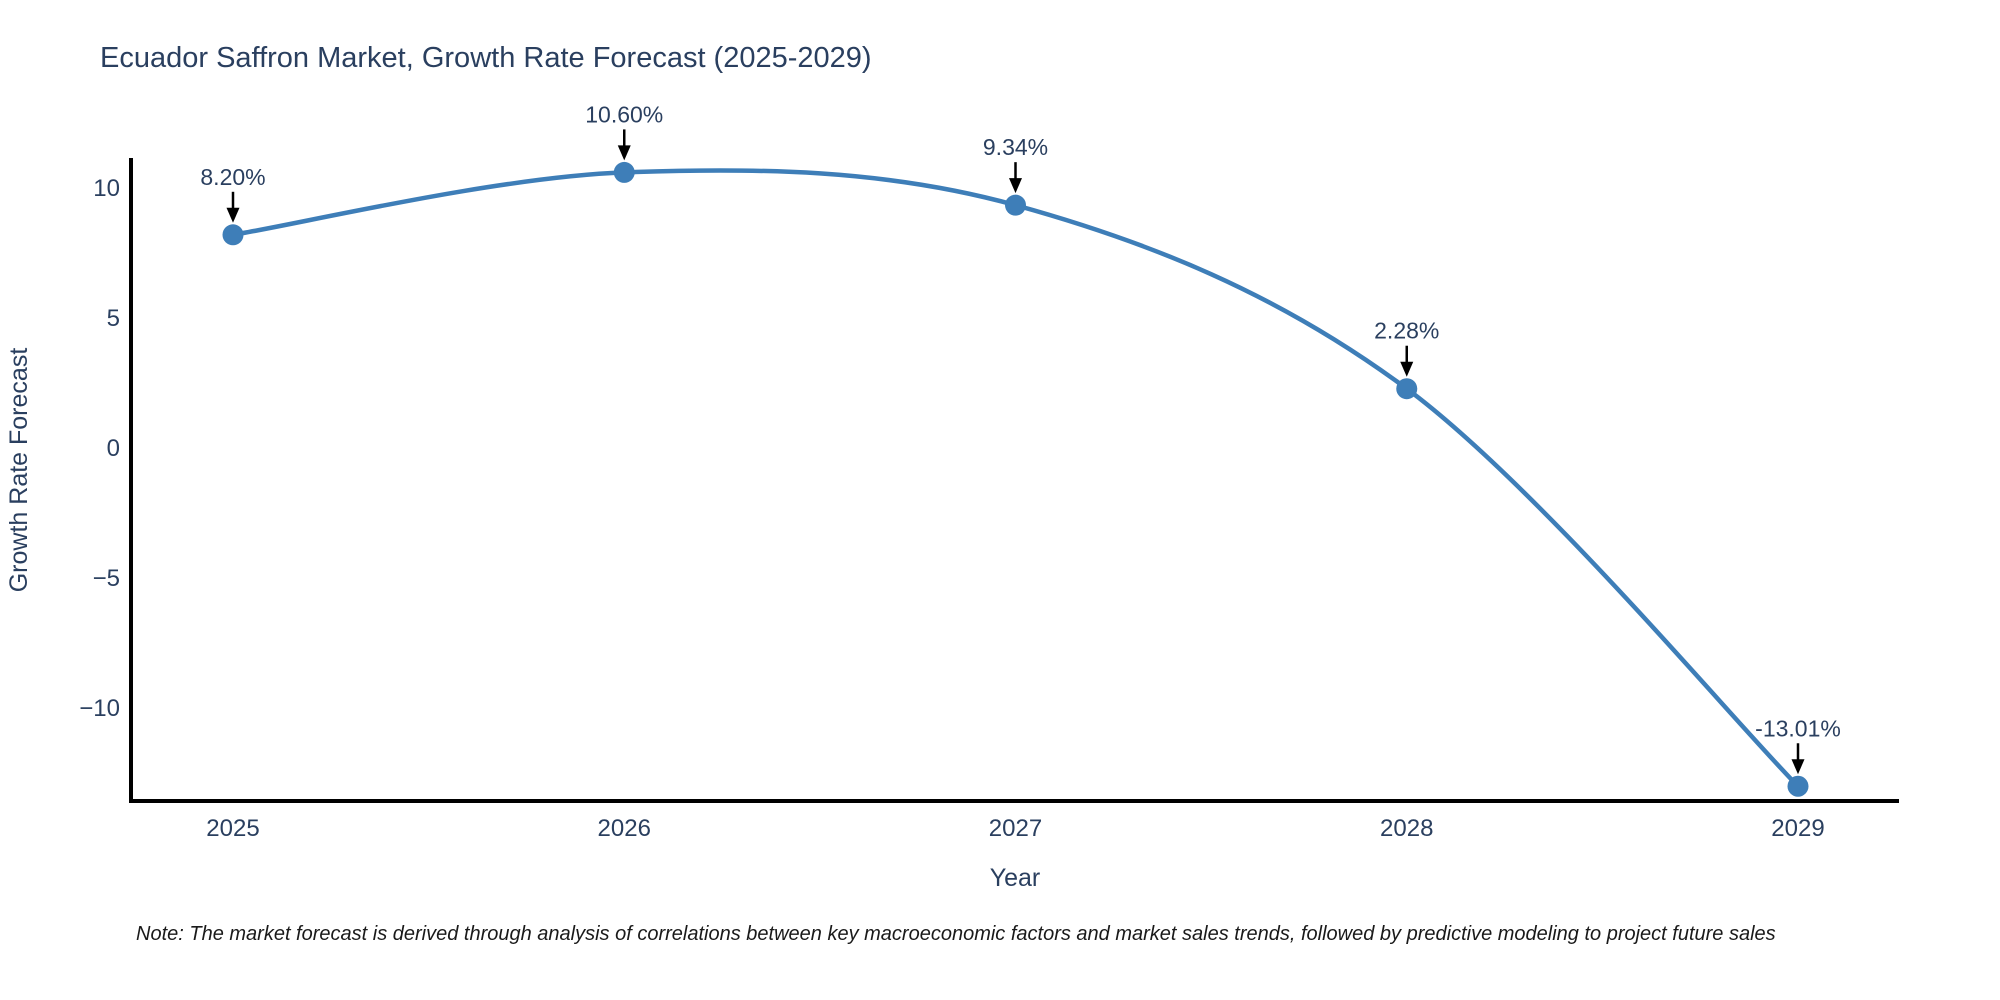 This screenshot has height=1000, width=2000. What do you see at coordinates (106, 578) in the screenshot?
I see `y-tick-label: −5` at bounding box center [106, 578].